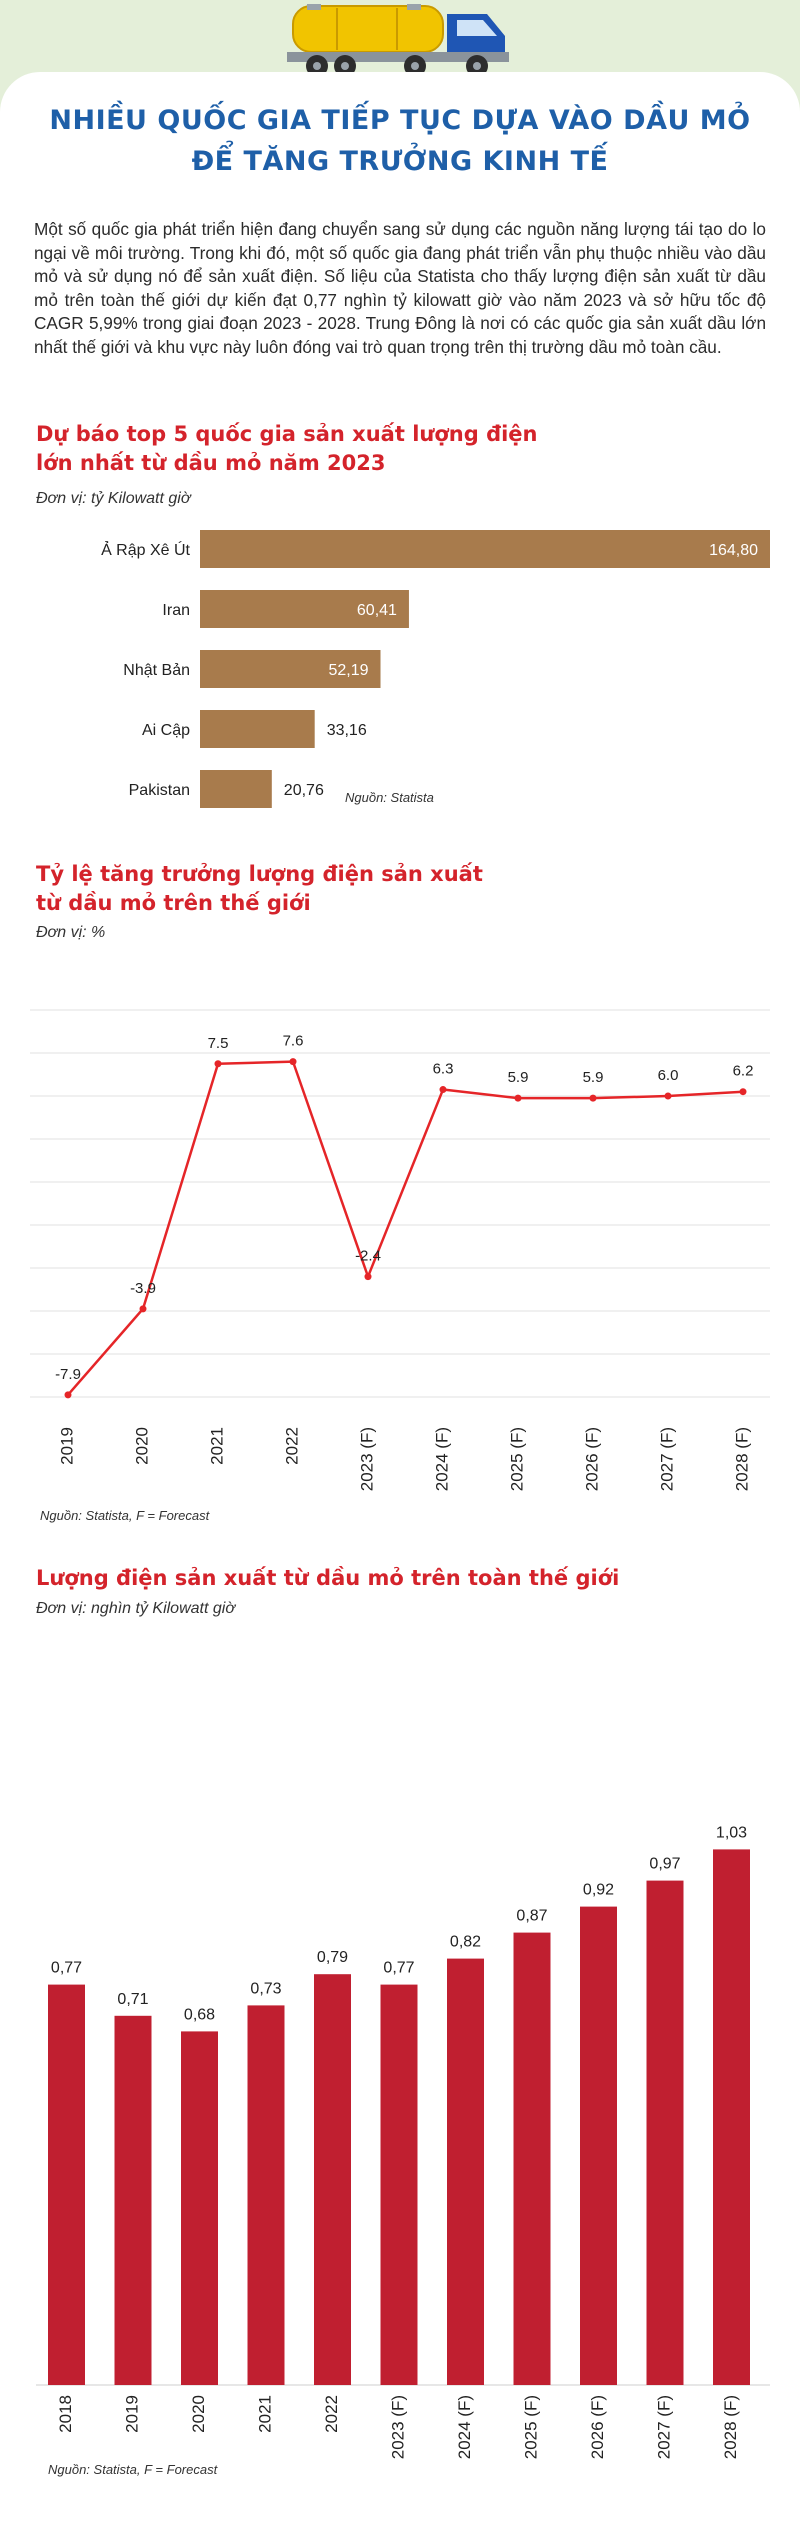  I want to click on bar-value-label: 0,68, so click(199, 2014).